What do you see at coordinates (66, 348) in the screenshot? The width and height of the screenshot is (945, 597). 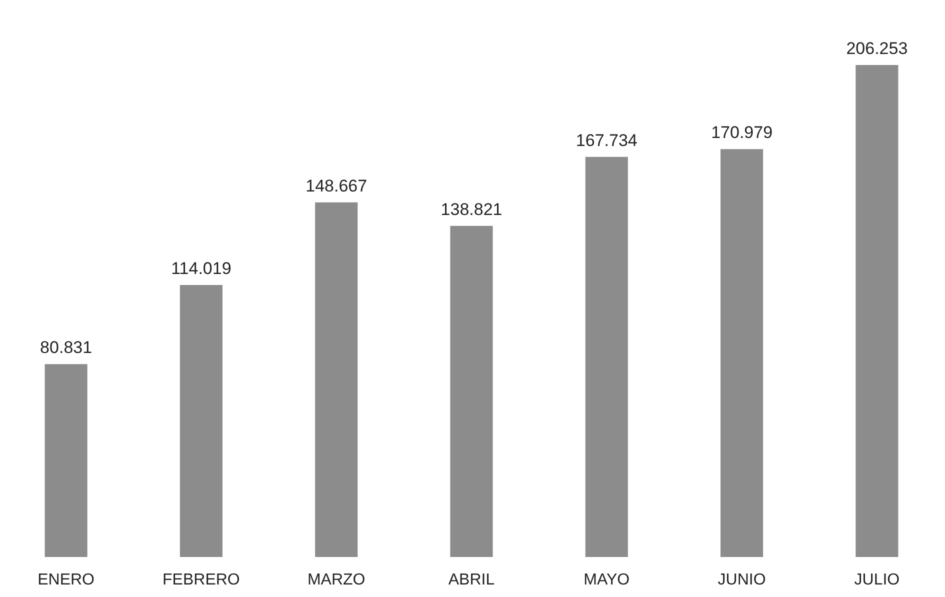 I see `data-label: 80.831` at bounding box center [66, 348].